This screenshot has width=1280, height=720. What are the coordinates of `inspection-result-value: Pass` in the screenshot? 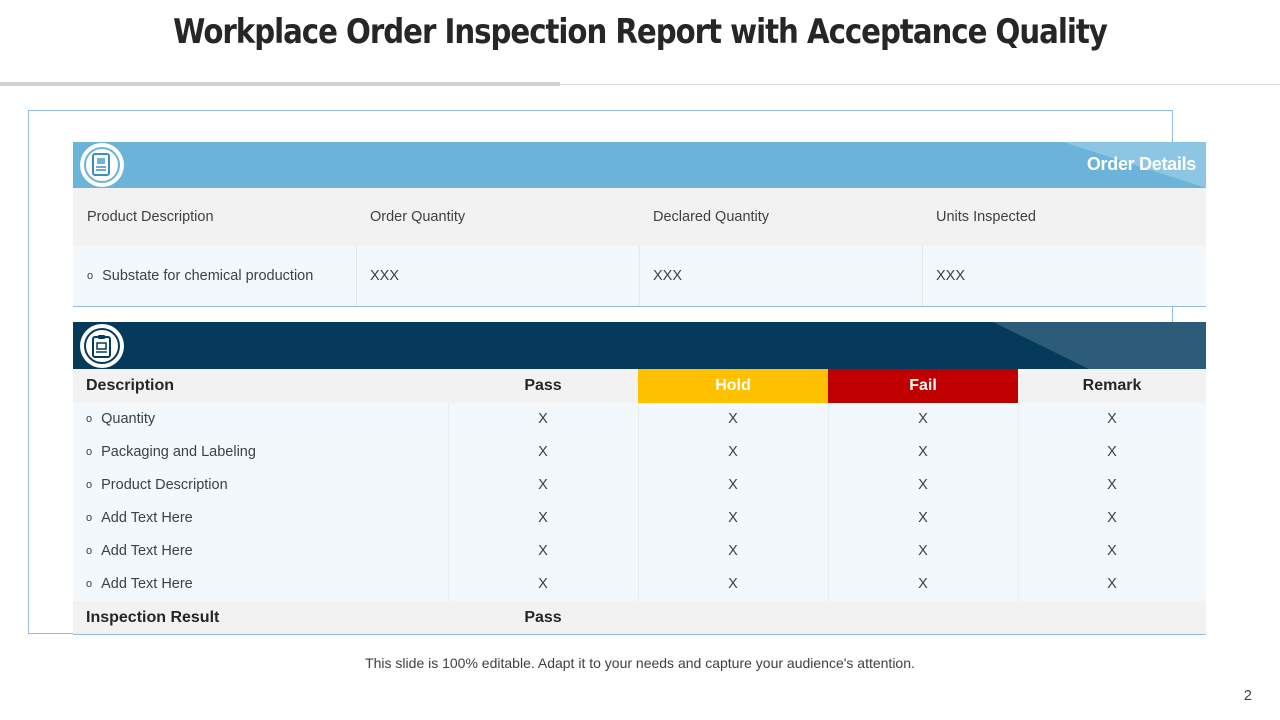 It's located at (543, 617).